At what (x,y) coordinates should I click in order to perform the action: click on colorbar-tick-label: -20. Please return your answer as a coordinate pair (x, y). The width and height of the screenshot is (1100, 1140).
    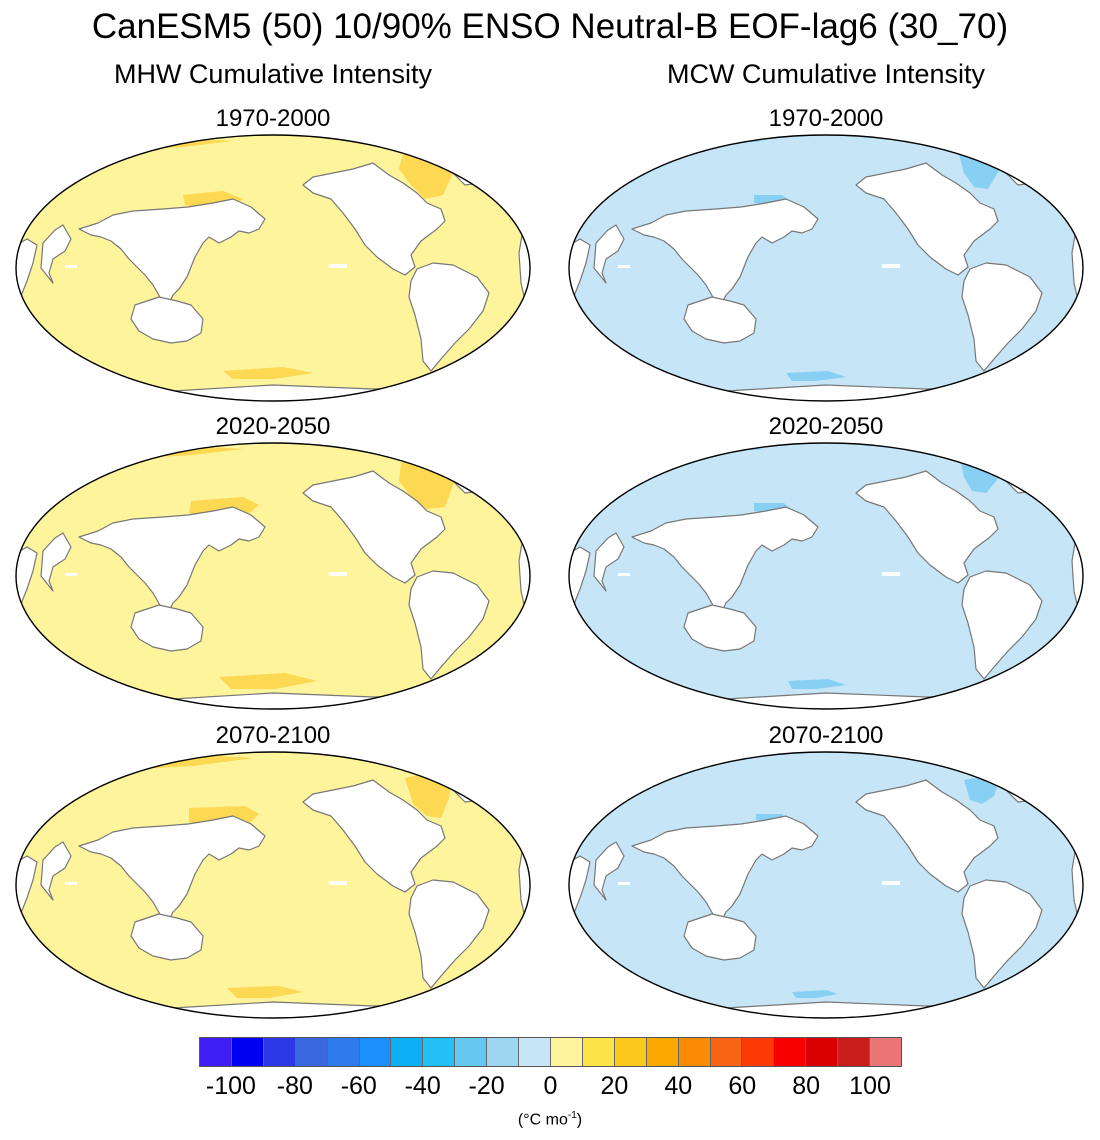
    Looking at the image, I should click on (486, 1086).